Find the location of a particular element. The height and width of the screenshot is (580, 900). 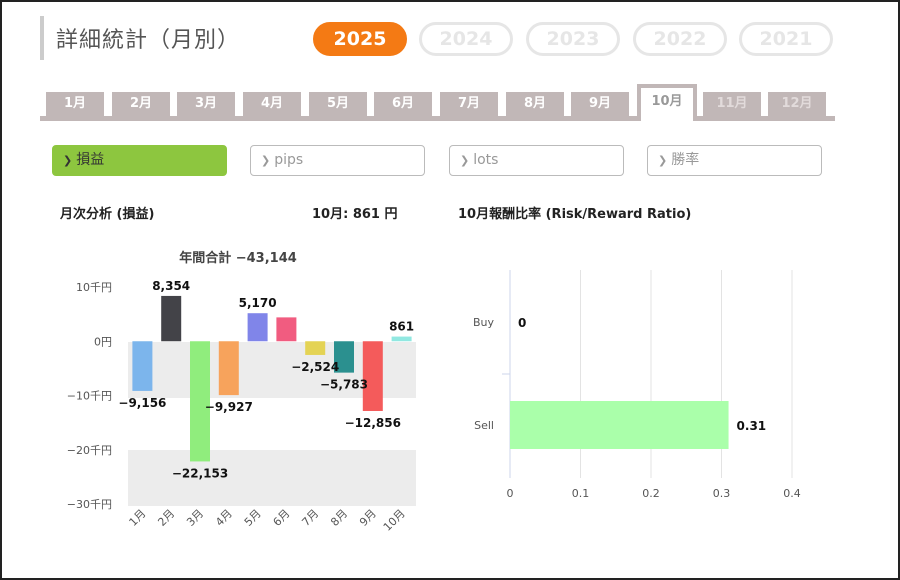

category-label: Buy is located at coordinates (484, 322).